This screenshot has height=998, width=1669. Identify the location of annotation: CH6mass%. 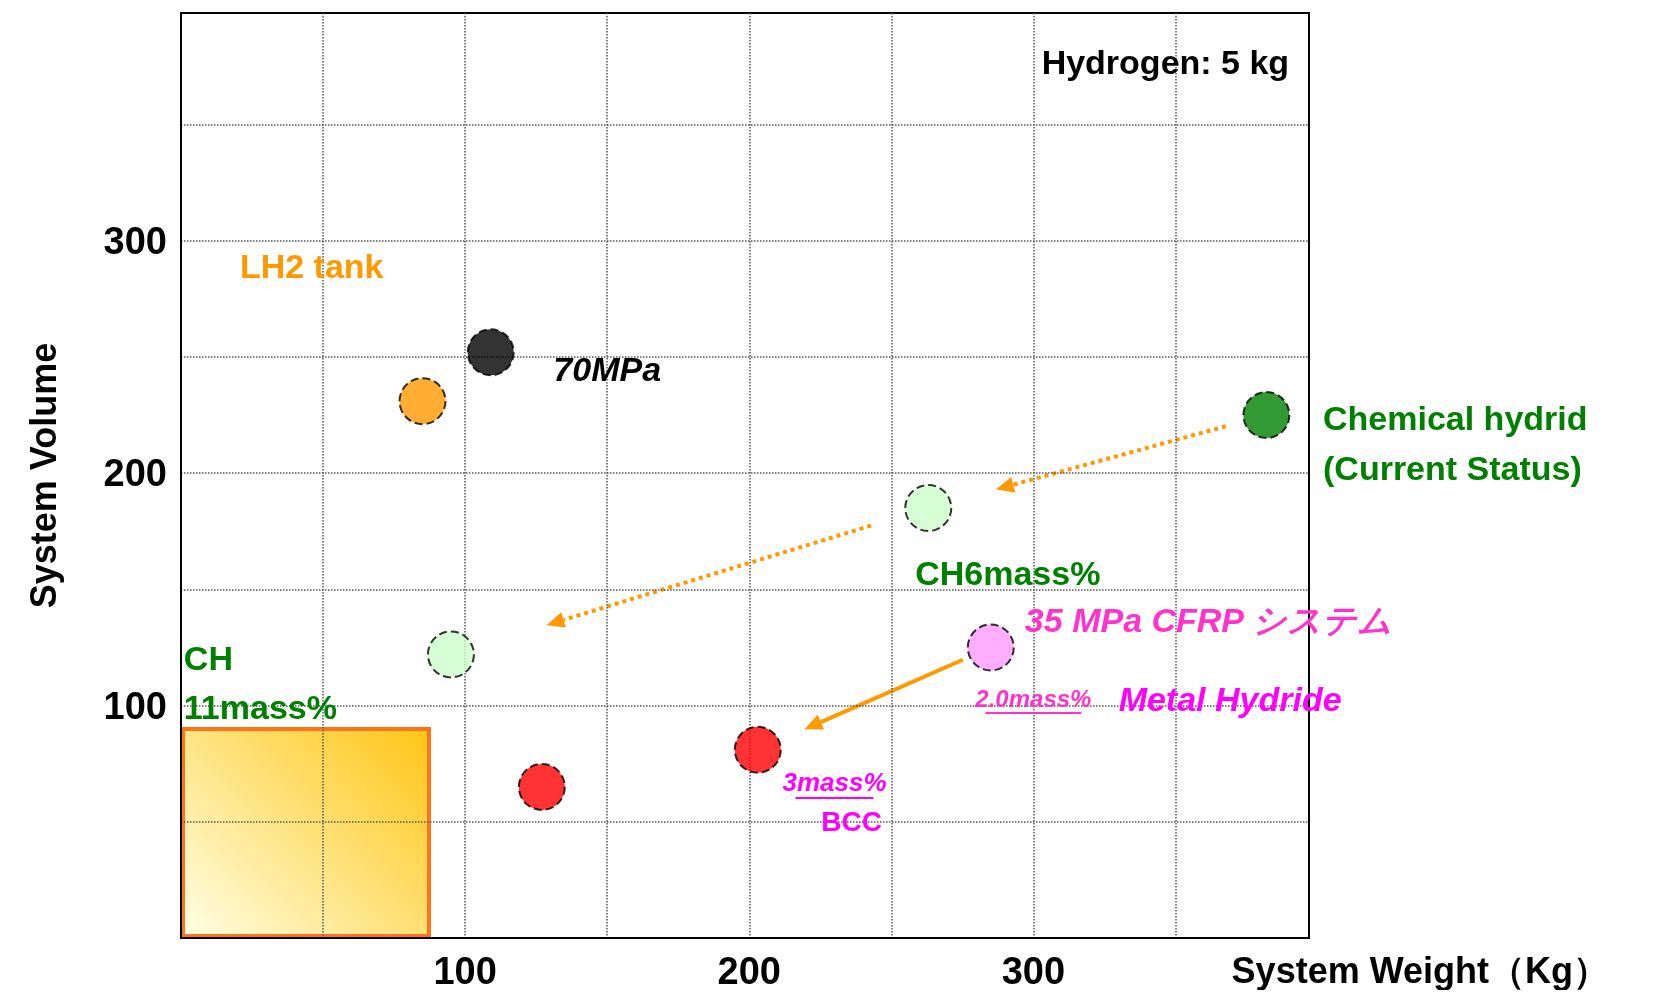
(1008, 573).